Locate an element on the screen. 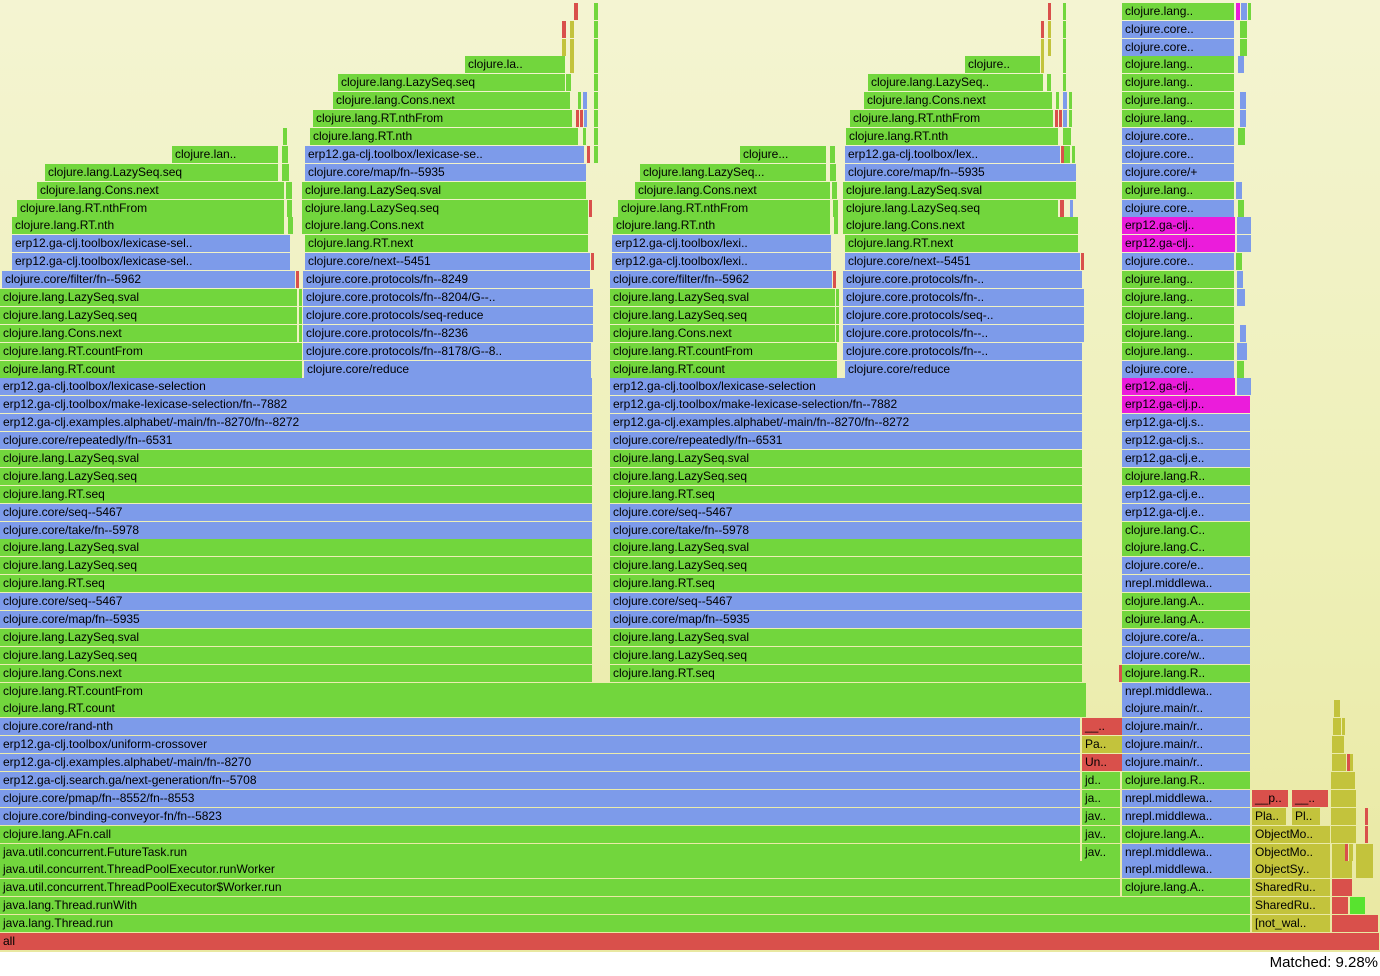 Image resolution: width=1380 pixels, height=976 pixels. flame-frame: clojure.lan.. is located at coordinates (225, 154).